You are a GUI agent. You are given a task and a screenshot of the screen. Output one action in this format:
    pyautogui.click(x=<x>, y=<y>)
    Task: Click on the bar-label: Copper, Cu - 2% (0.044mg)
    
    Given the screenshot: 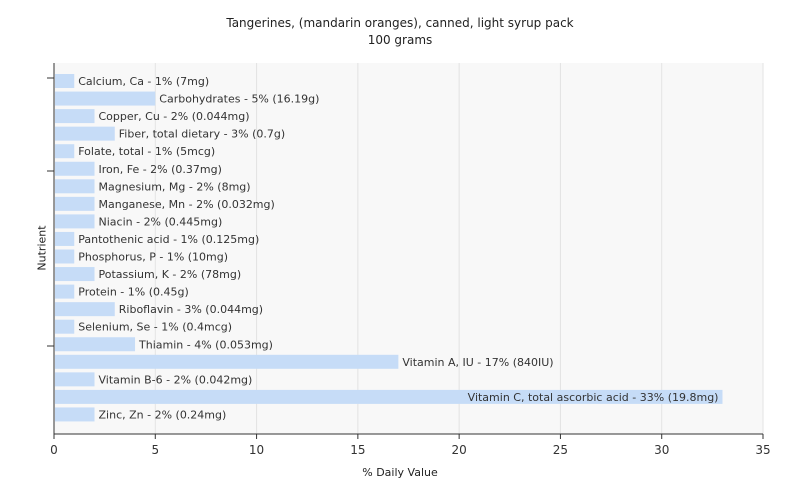 What is the action you would take?
    pyautogui.click(x=174, y=116)
    